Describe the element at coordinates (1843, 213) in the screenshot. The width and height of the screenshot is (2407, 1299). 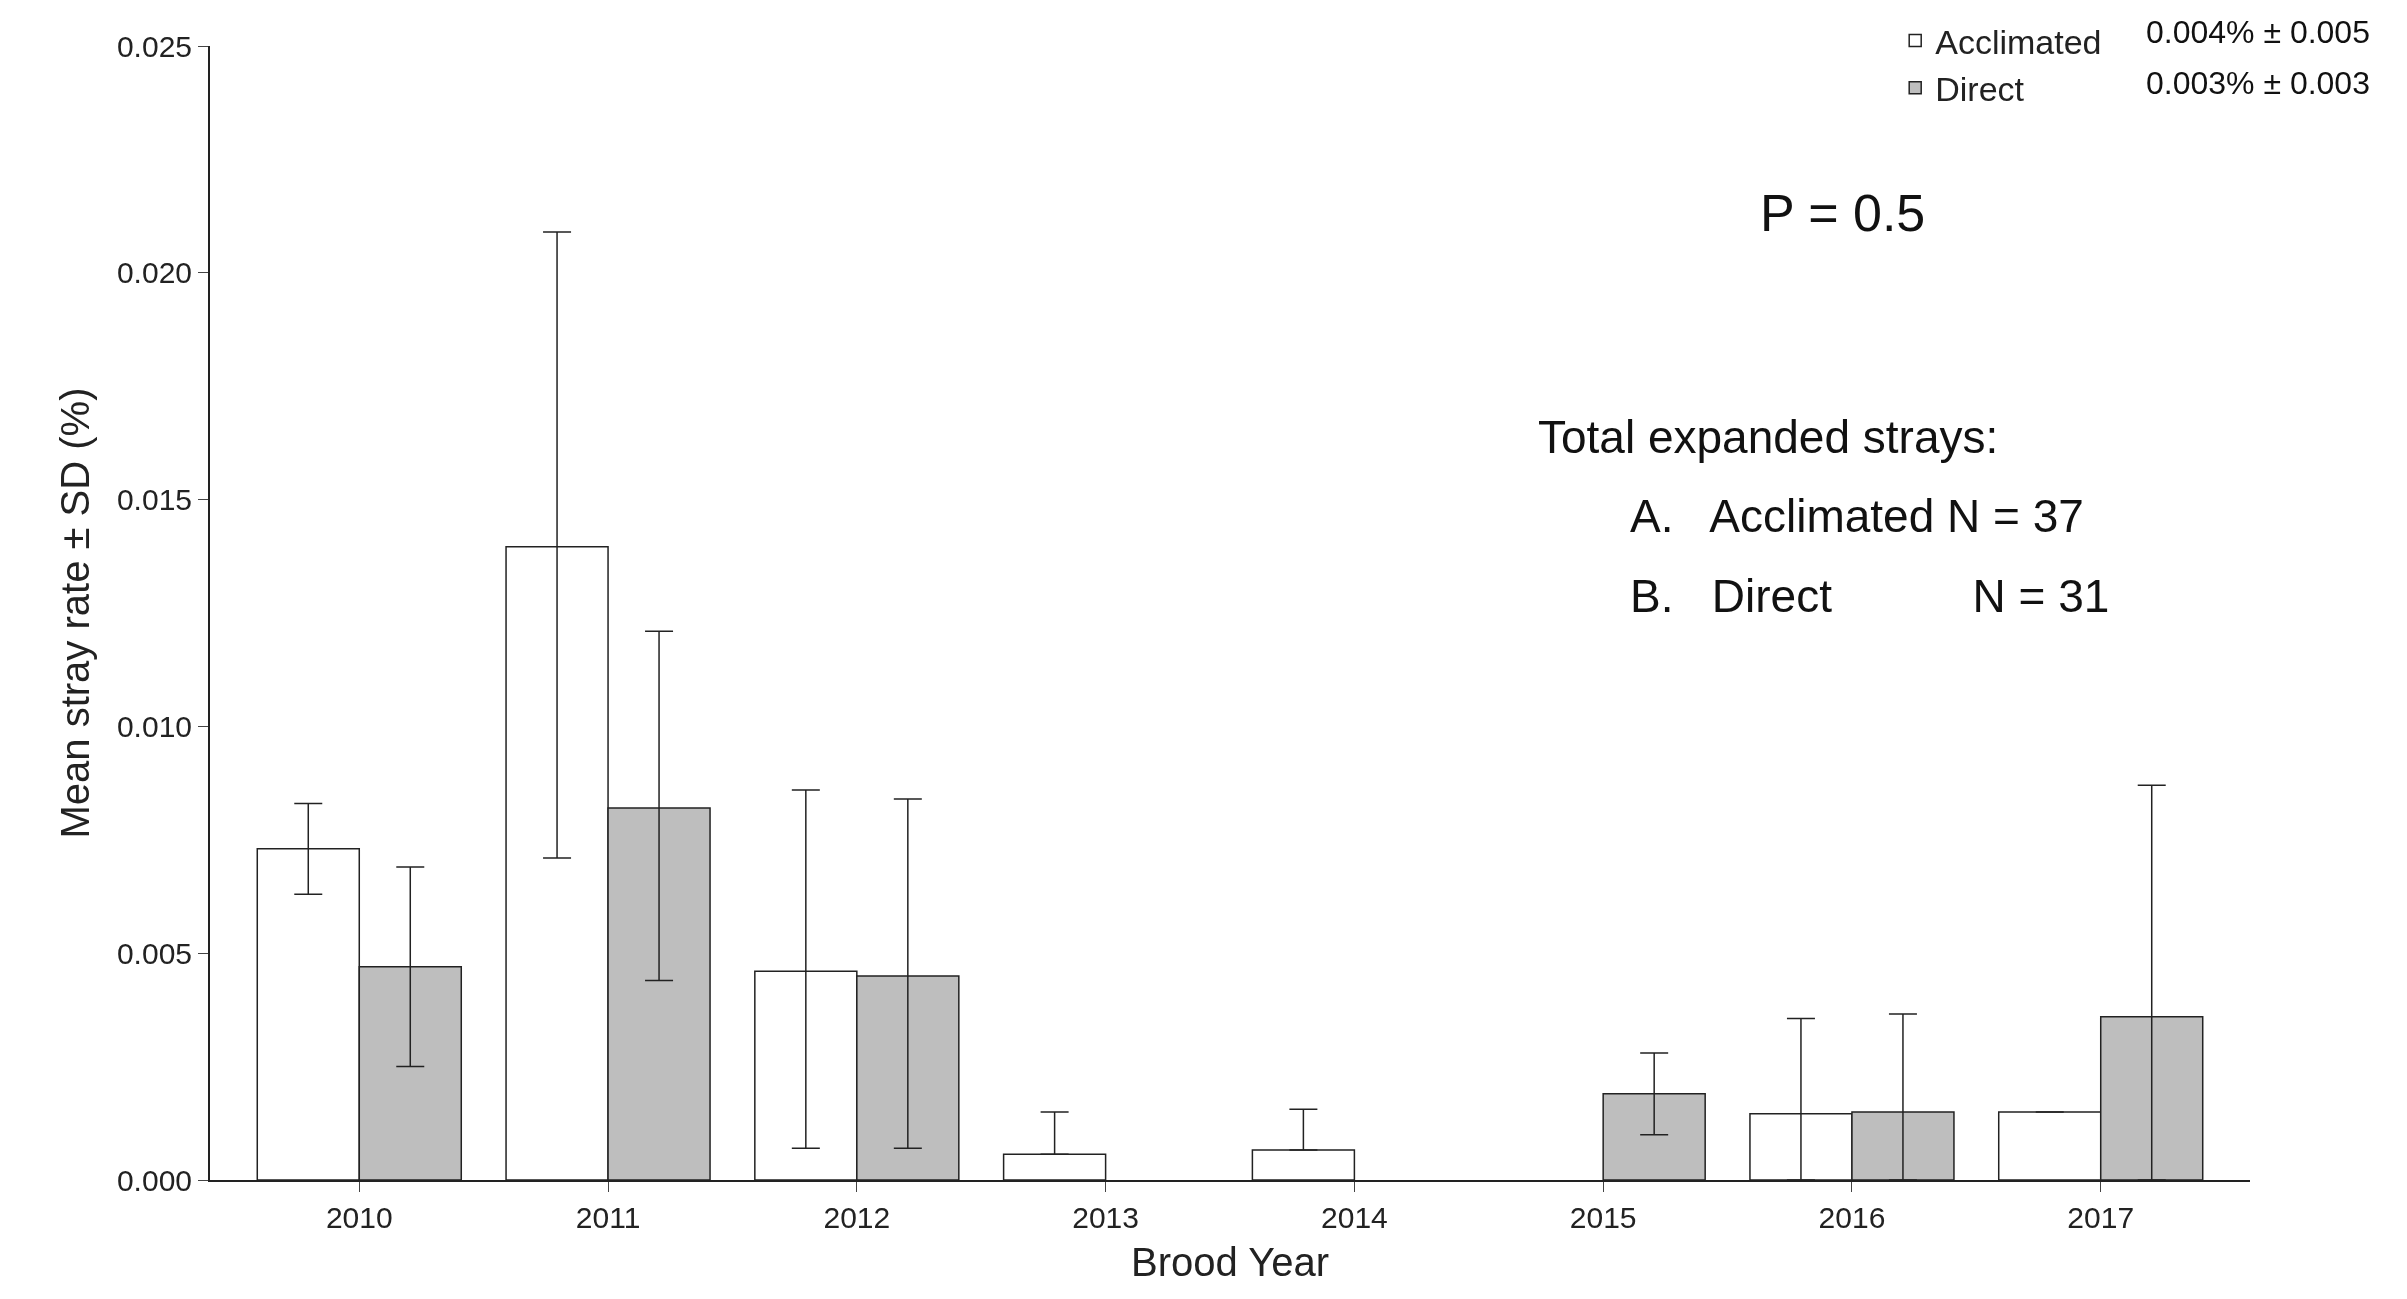
I see `annotation: P = 0.5` at that location.